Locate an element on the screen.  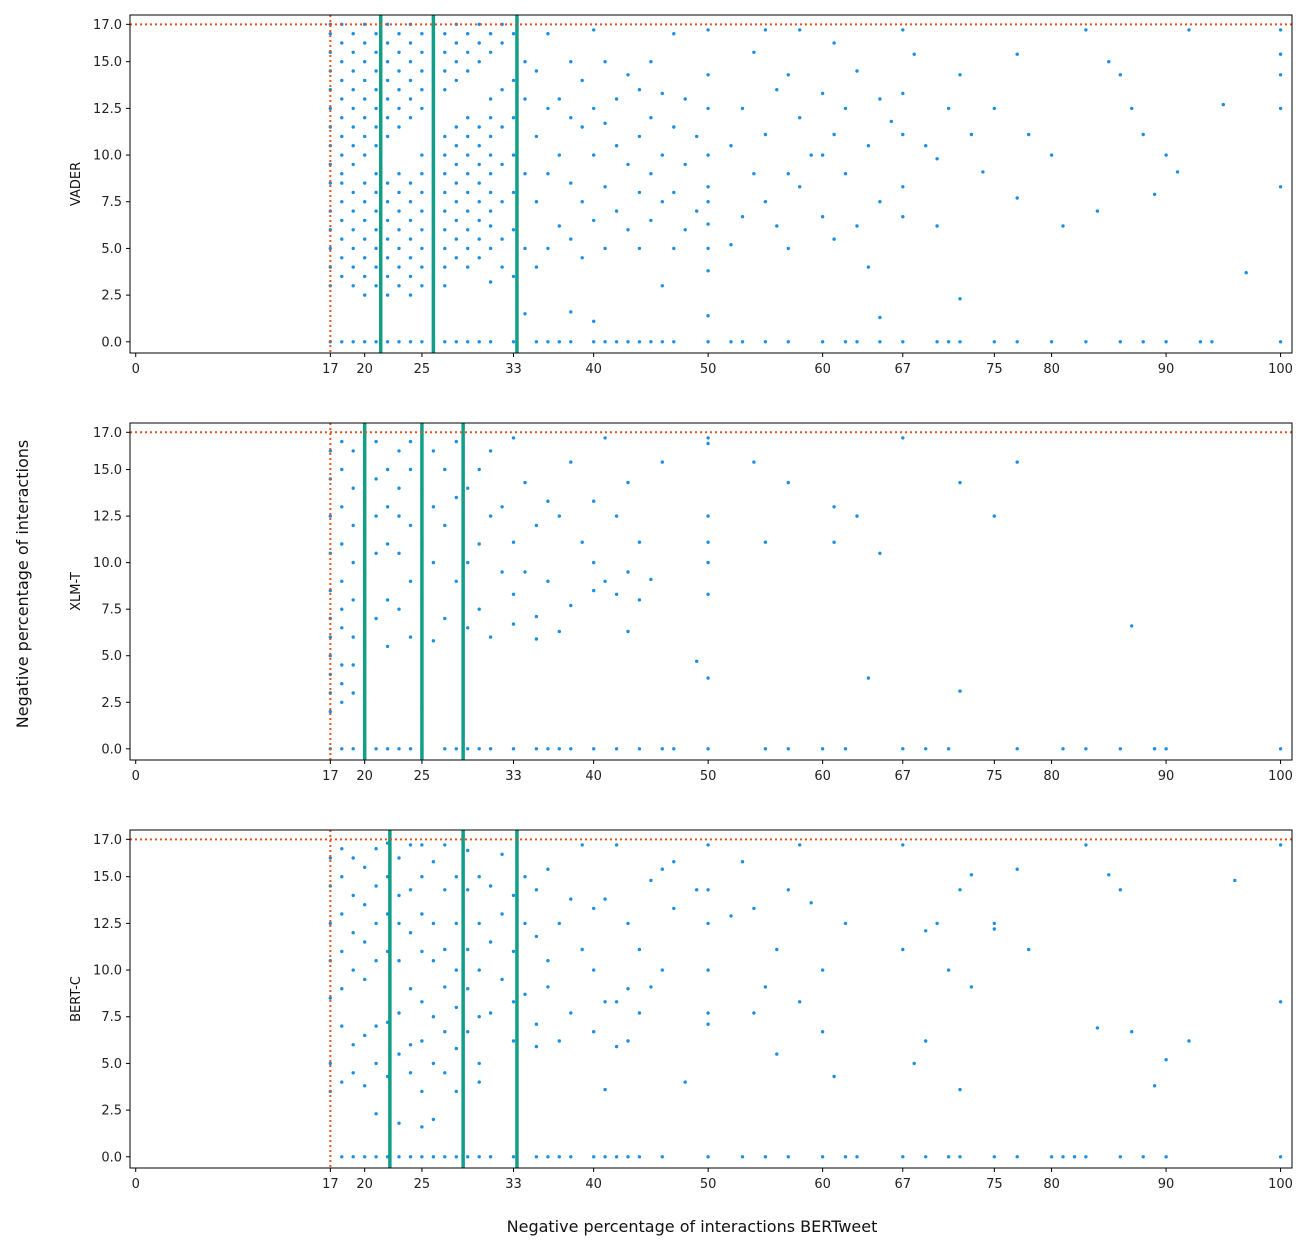
y-tick-label: 17.0 is located at coordinates (107, 840).